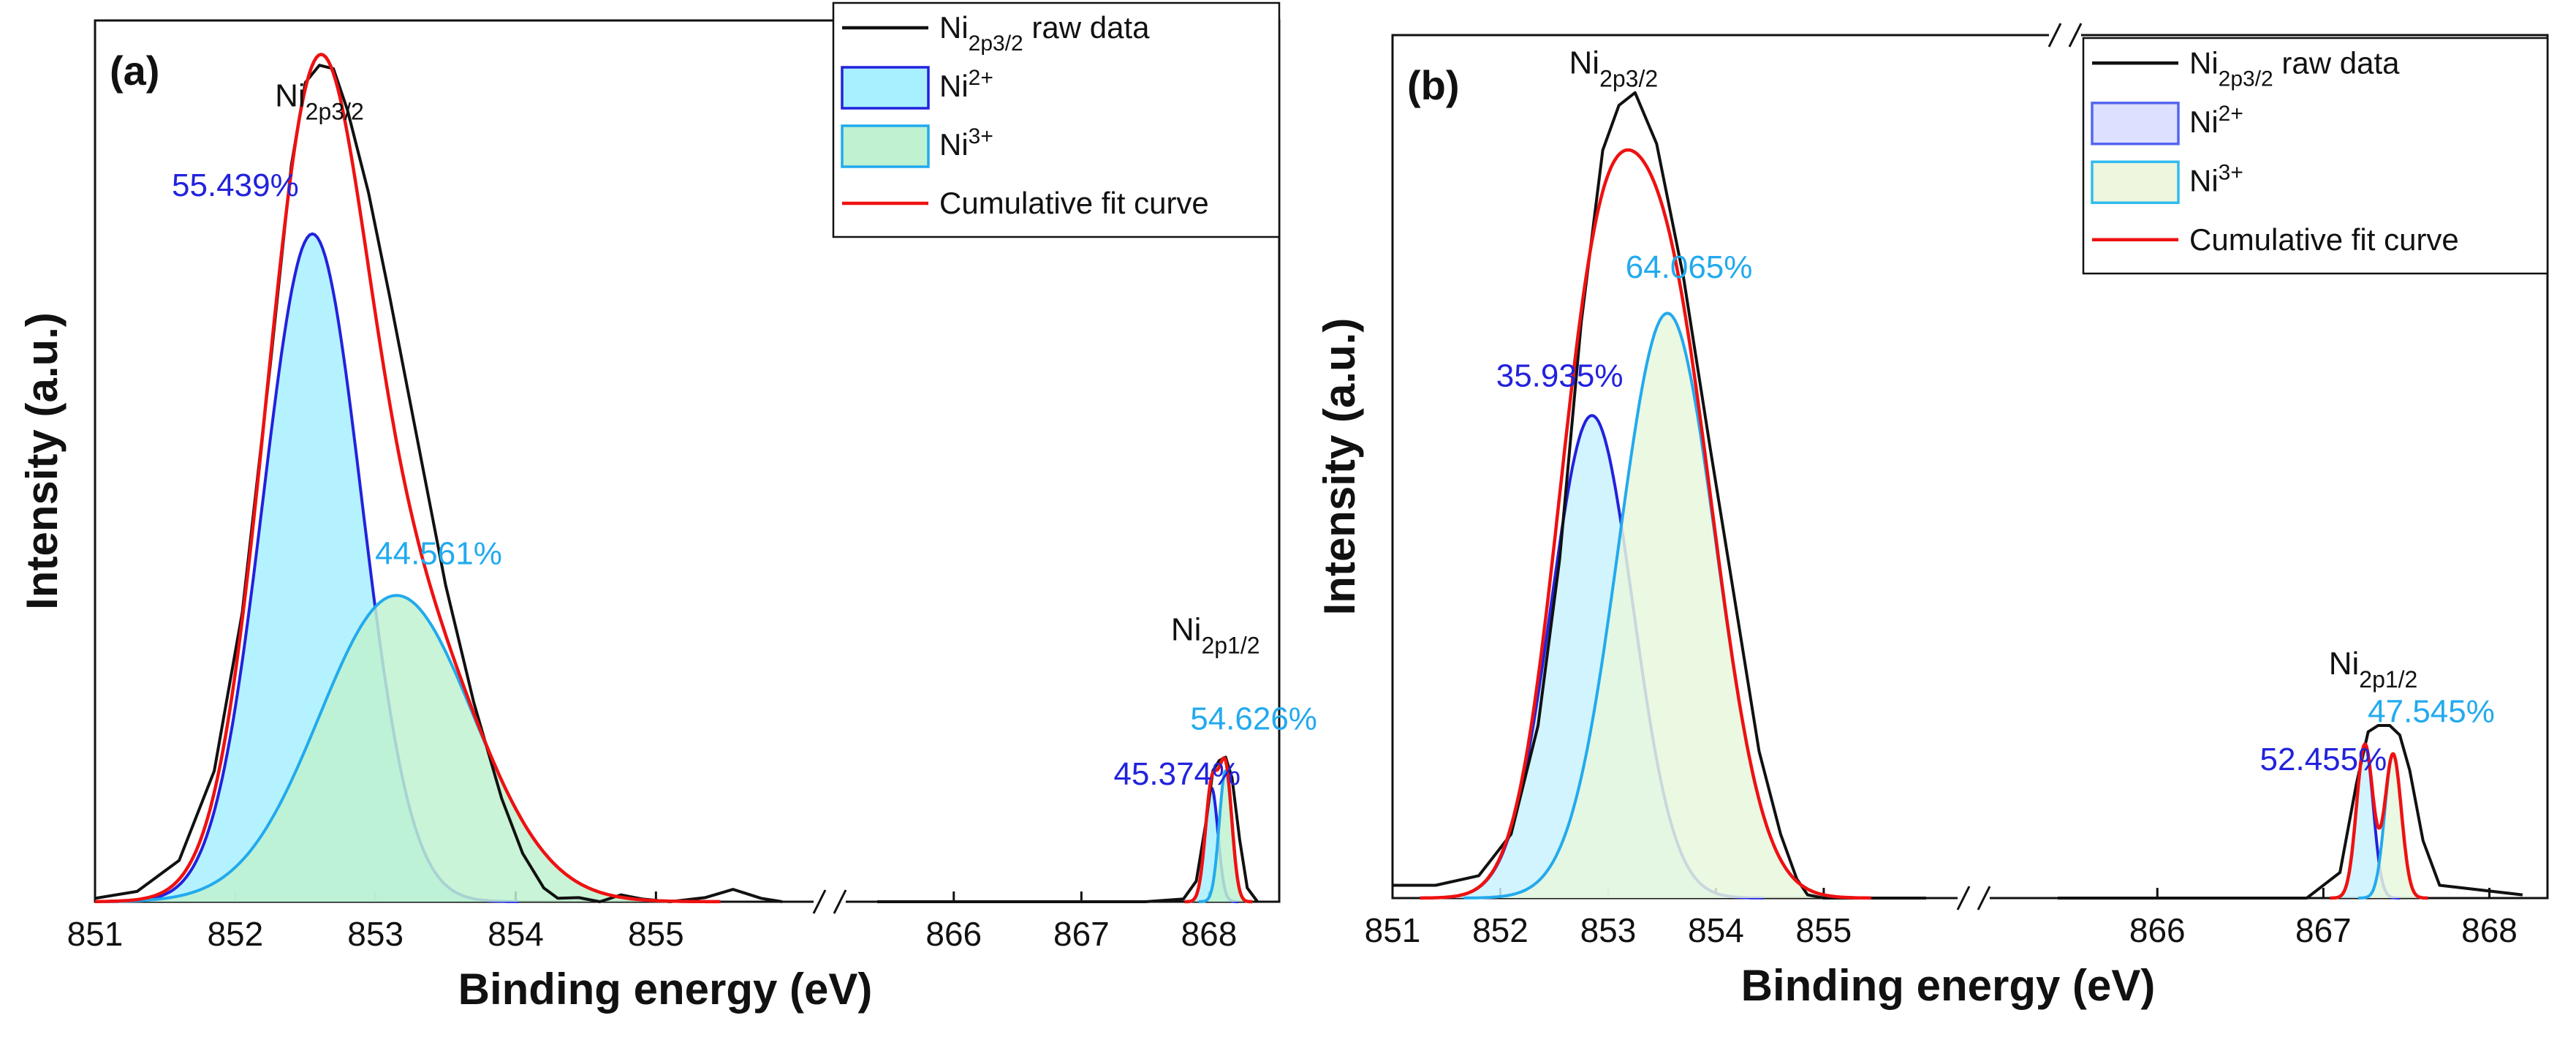  What do you see at coordinates (1689, 267) in the screenshot?
I see `component-percent-label: 64.065%` at bounding box center [1689, 267].